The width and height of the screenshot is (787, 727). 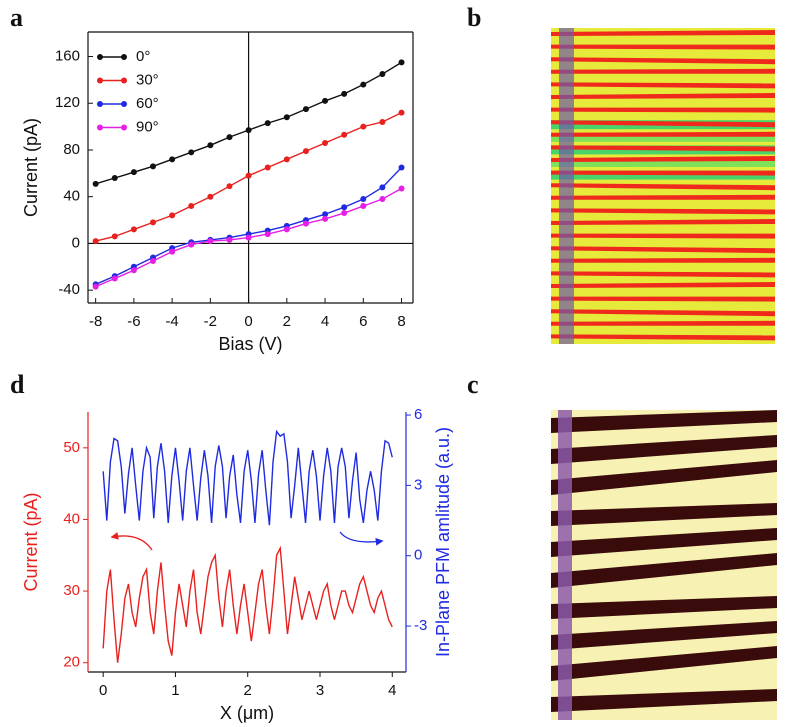 I want to click on y-tick-label: 30, so click(x=71, y=590).